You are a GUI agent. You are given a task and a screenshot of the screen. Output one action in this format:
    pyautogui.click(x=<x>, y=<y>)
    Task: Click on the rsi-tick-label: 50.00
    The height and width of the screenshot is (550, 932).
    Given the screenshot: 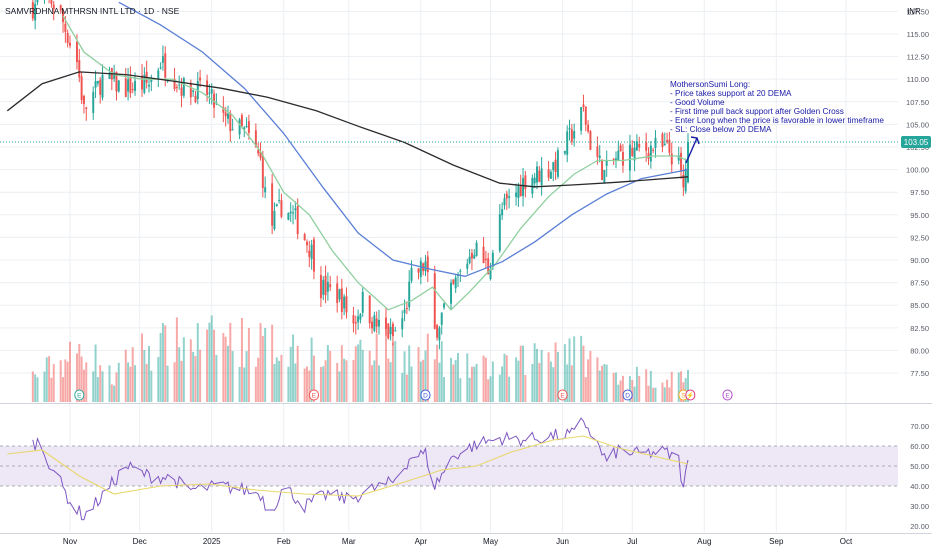 What is the action you would take?
    pyautogui.click(x=919, y=466)
    